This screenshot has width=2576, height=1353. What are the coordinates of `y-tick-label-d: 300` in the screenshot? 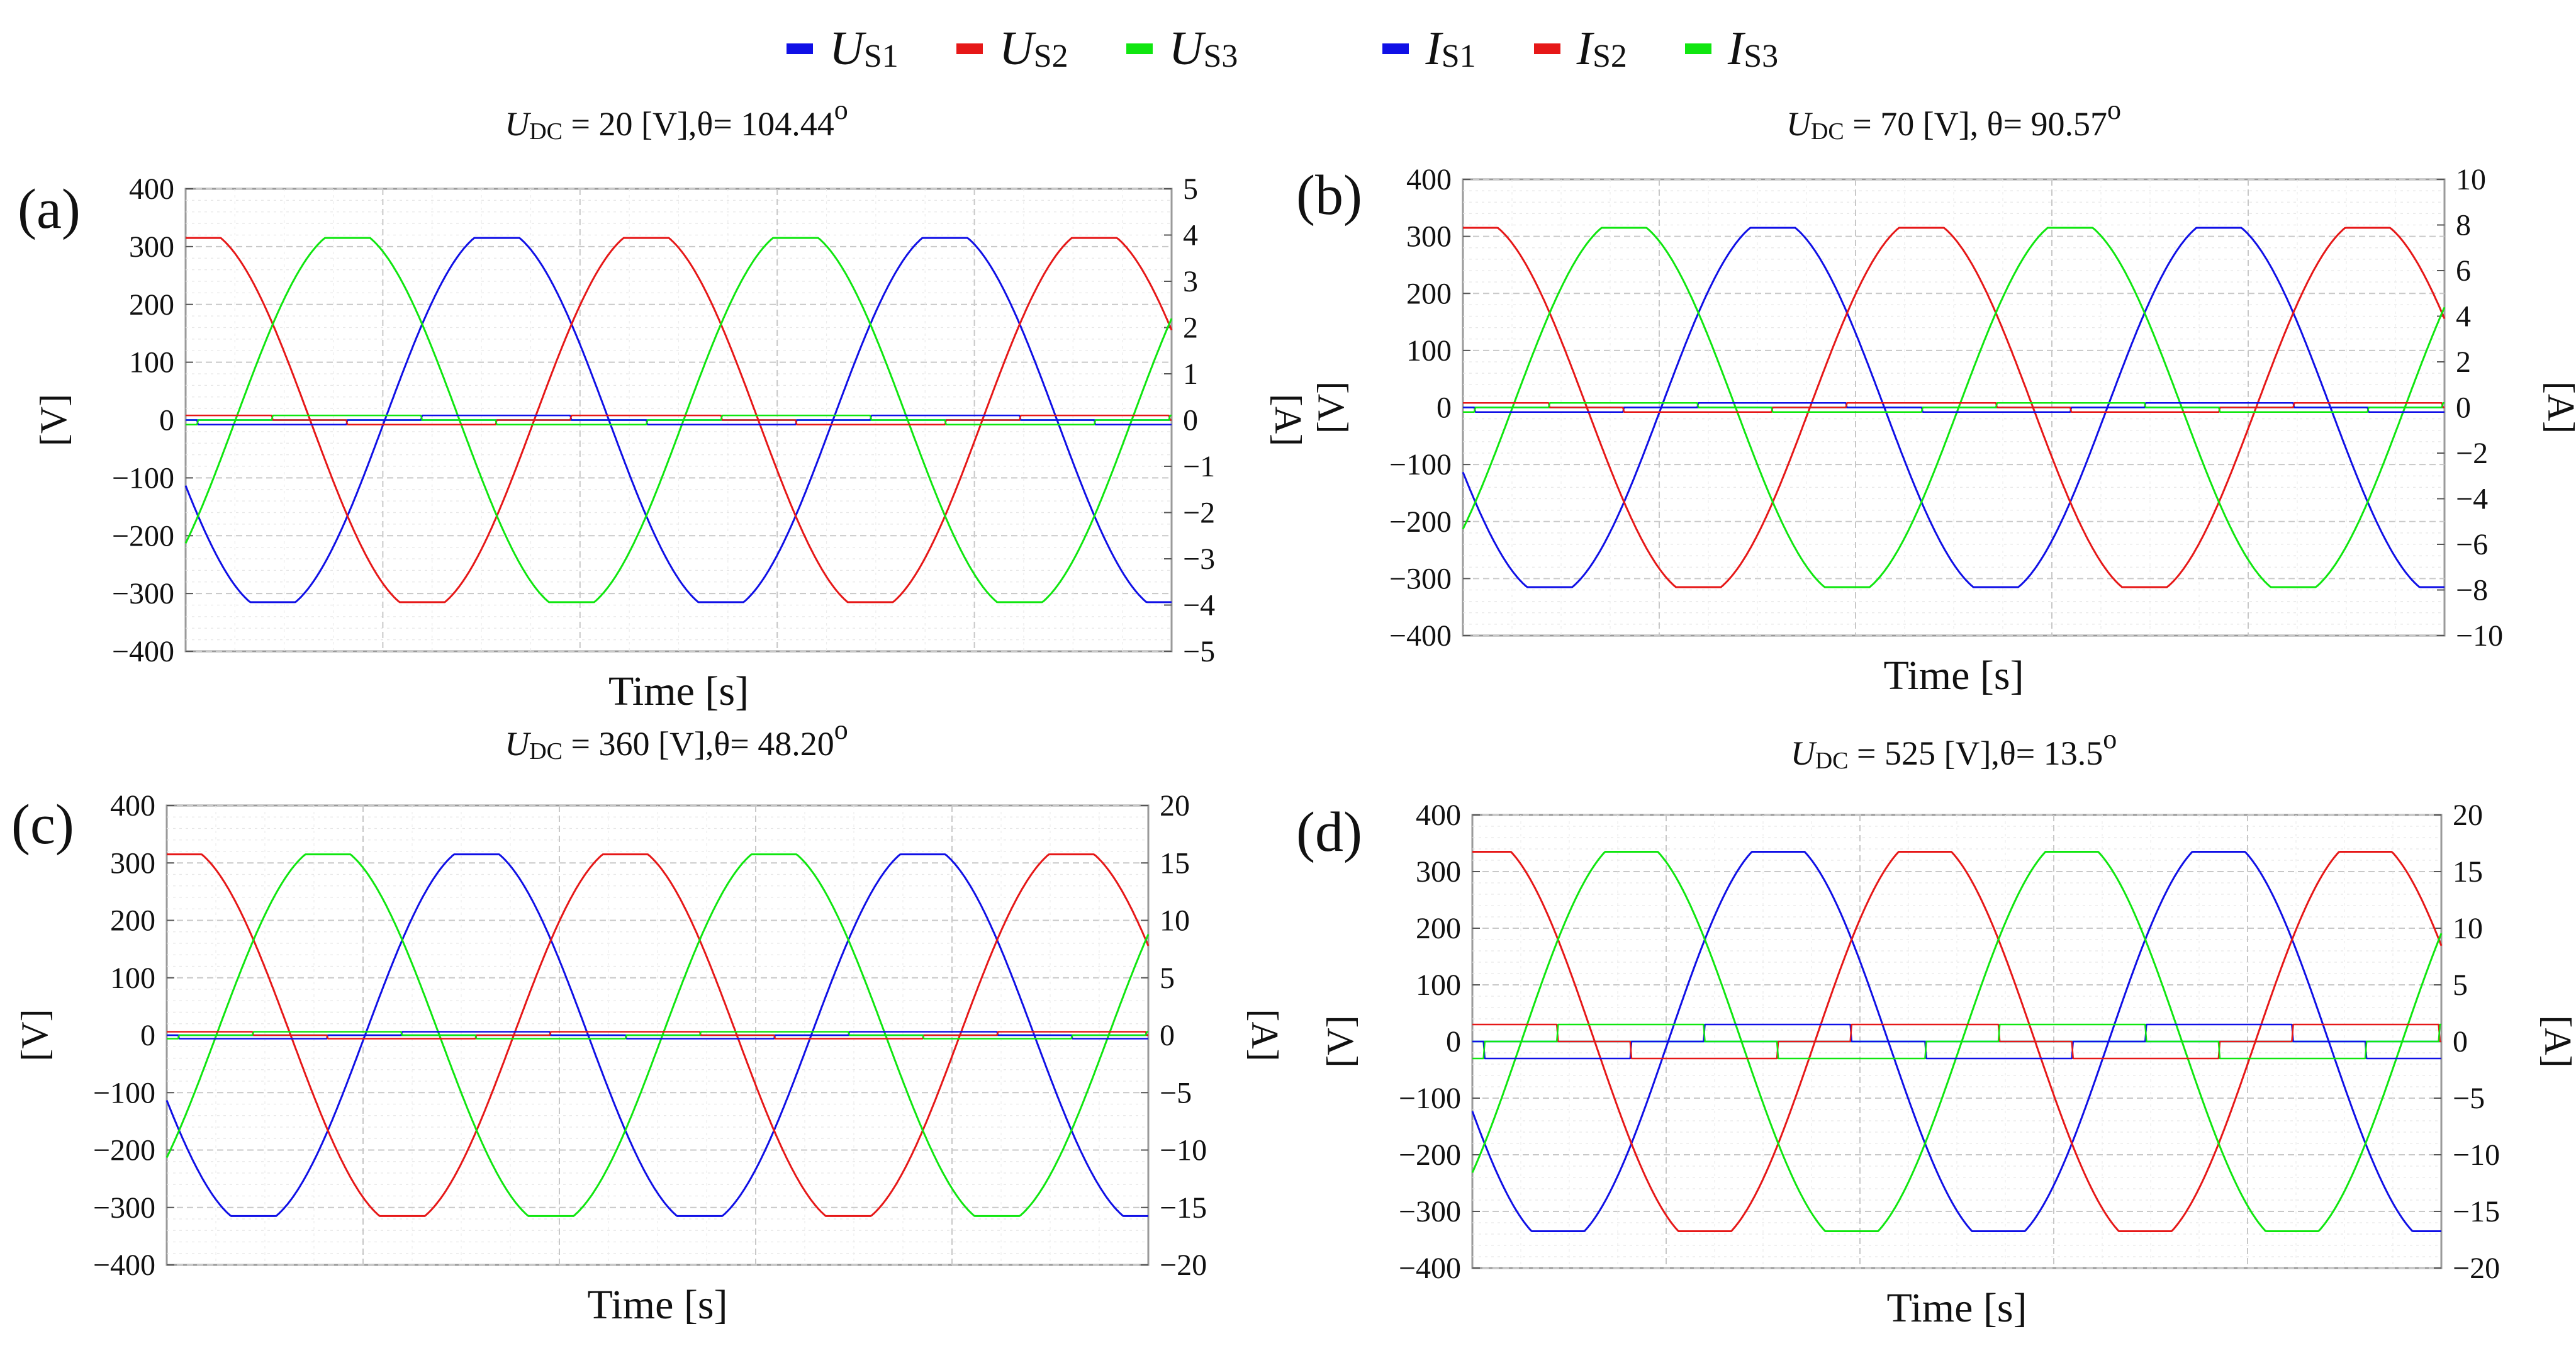 It's located at (1438, 872).